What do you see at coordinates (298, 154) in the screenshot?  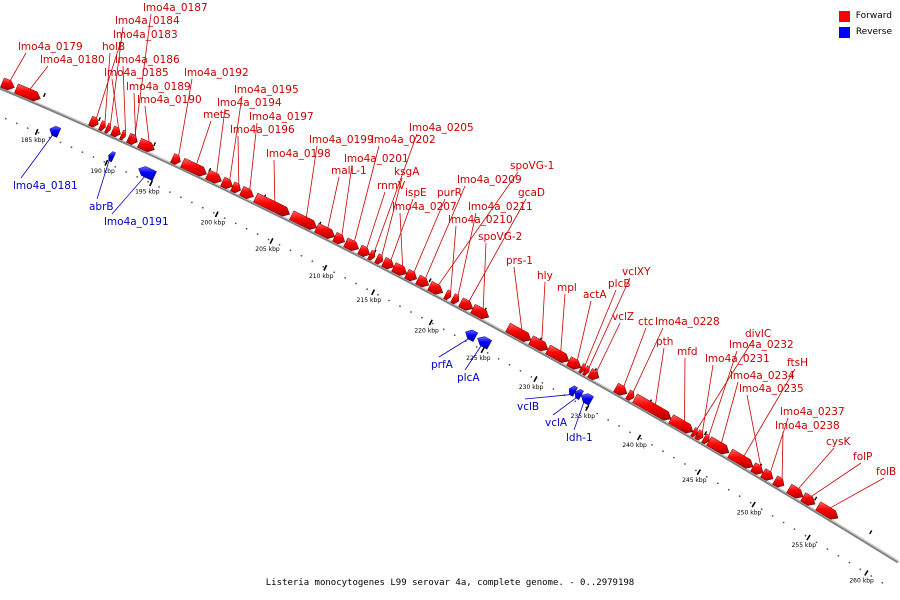 I see `gene-label-lmo4a-0198: lmo4a_0198` at bounding box center [298, 154].